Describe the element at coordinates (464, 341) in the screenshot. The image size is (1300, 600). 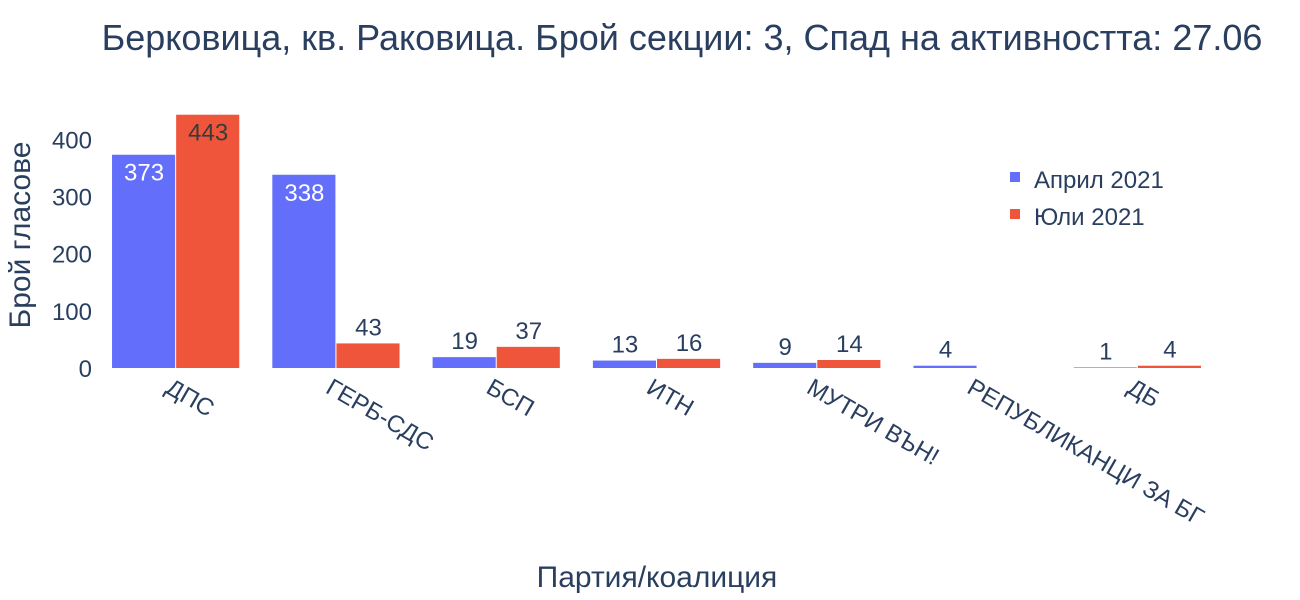
I see `data-label: 19` at that location.